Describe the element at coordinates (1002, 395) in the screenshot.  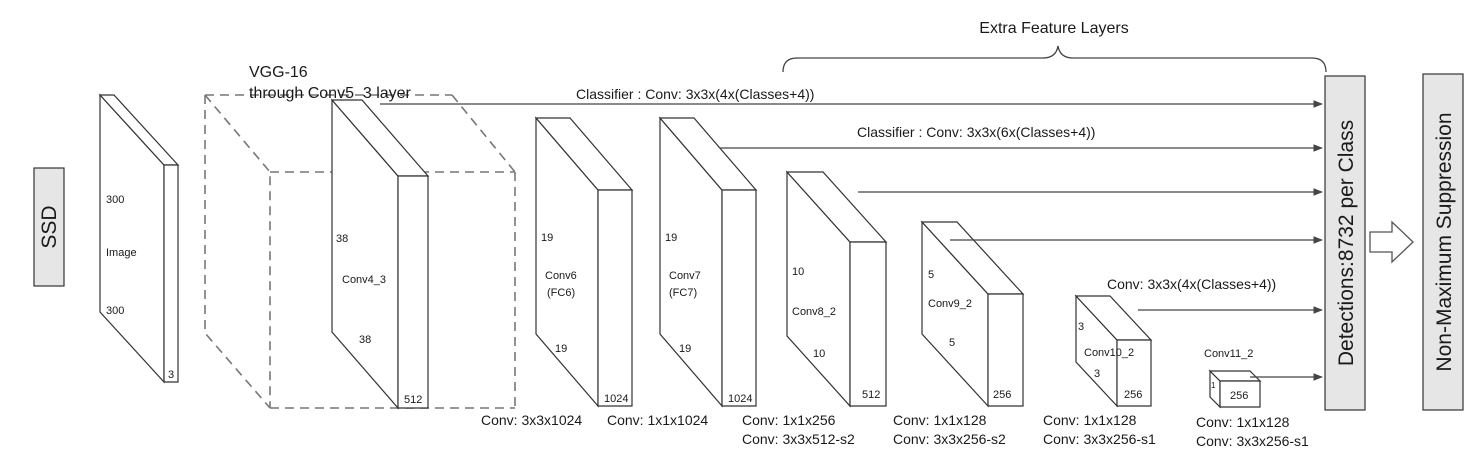
I see `conv9-depth-label: 256` at that location.